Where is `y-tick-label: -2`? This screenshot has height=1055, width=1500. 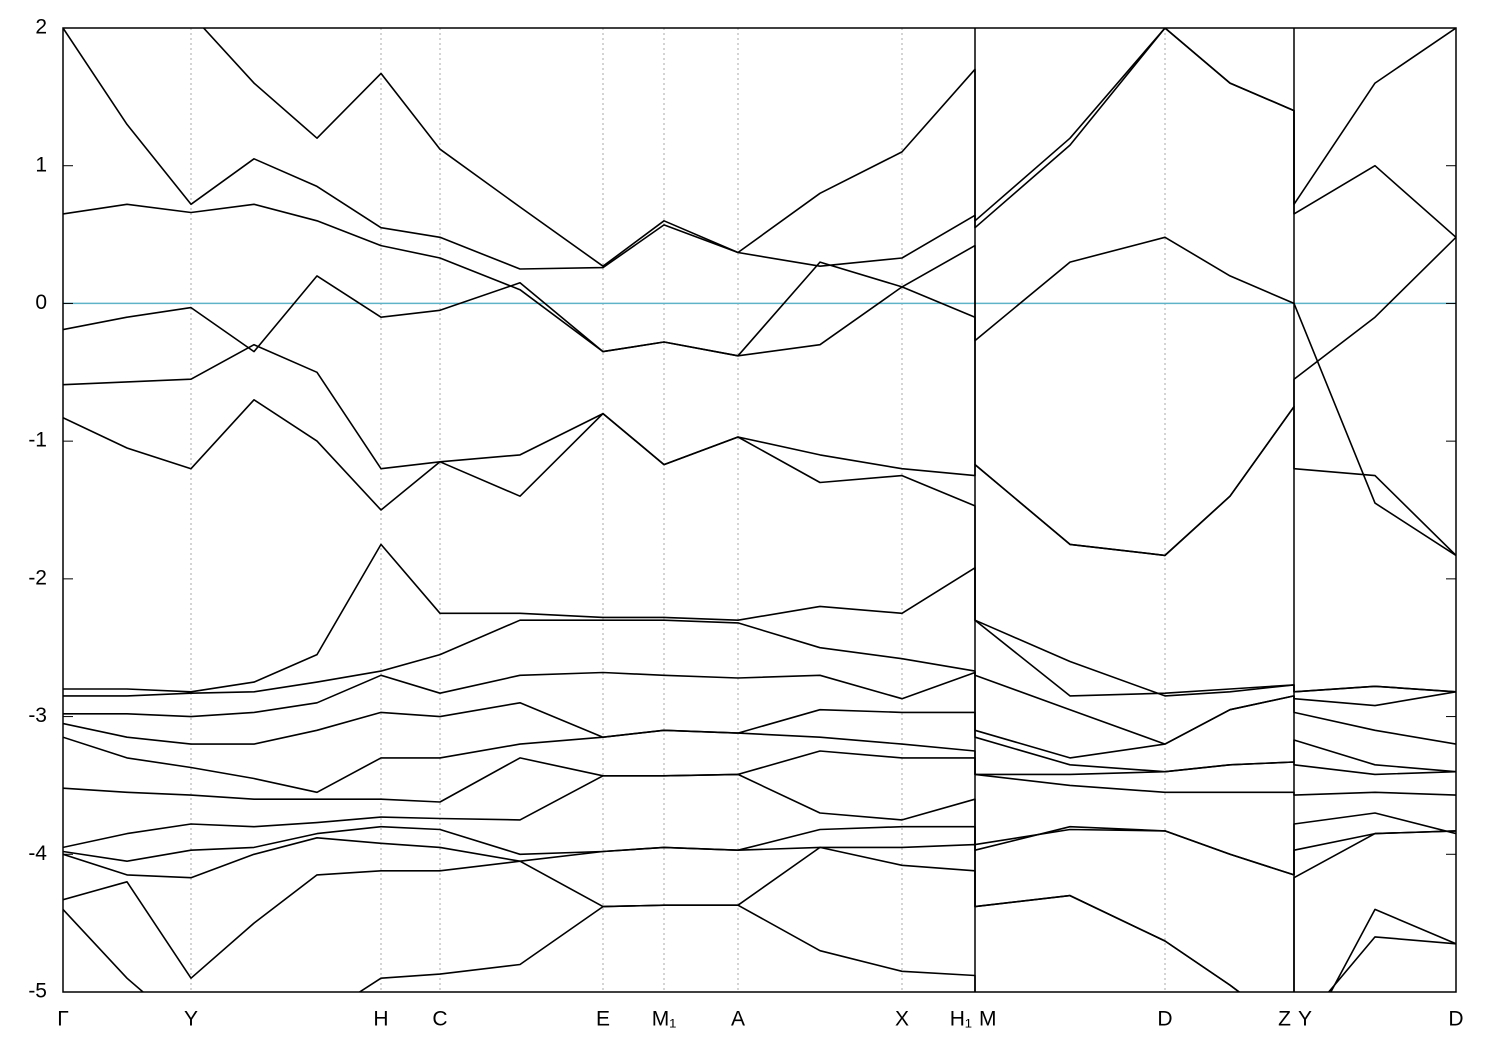 y-tick-label: -2 is located at coordinates (37, 577).